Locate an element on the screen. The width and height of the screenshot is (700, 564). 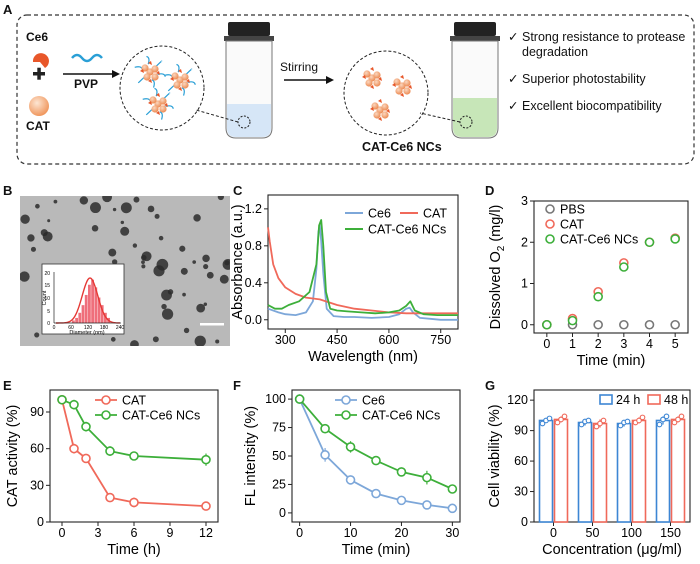
x-axis-label: Time (min) is located at coordinates (611, 361).